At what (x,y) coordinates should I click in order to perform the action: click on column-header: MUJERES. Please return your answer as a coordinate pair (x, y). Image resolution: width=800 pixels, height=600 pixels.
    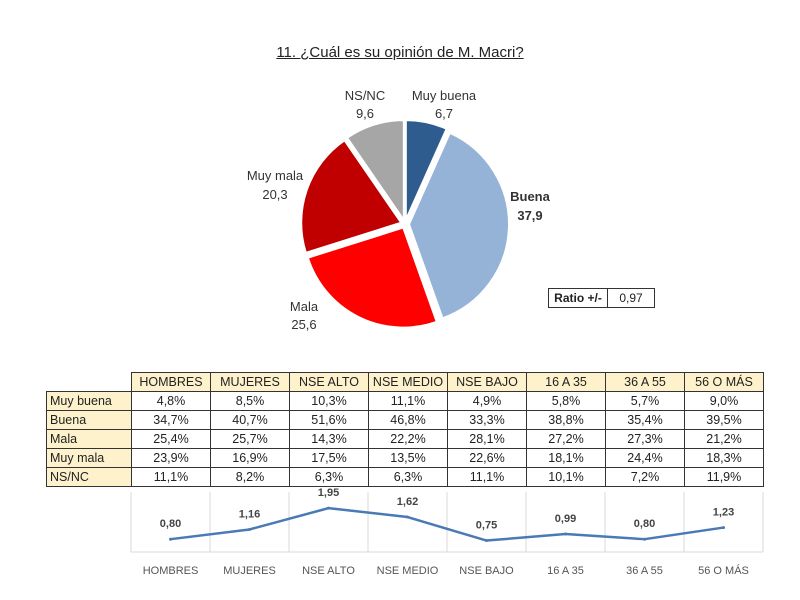
    Looking at the image, I should click on (250, 382).